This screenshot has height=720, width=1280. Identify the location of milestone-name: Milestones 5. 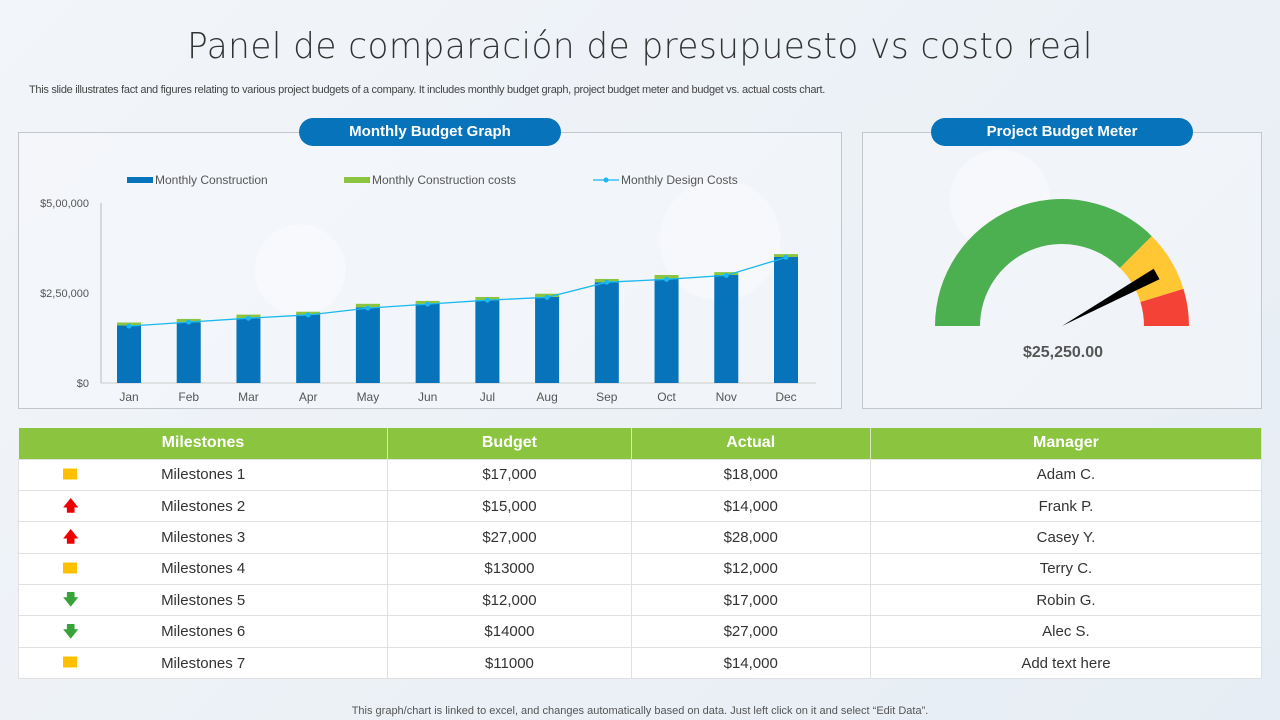
(203, 600).